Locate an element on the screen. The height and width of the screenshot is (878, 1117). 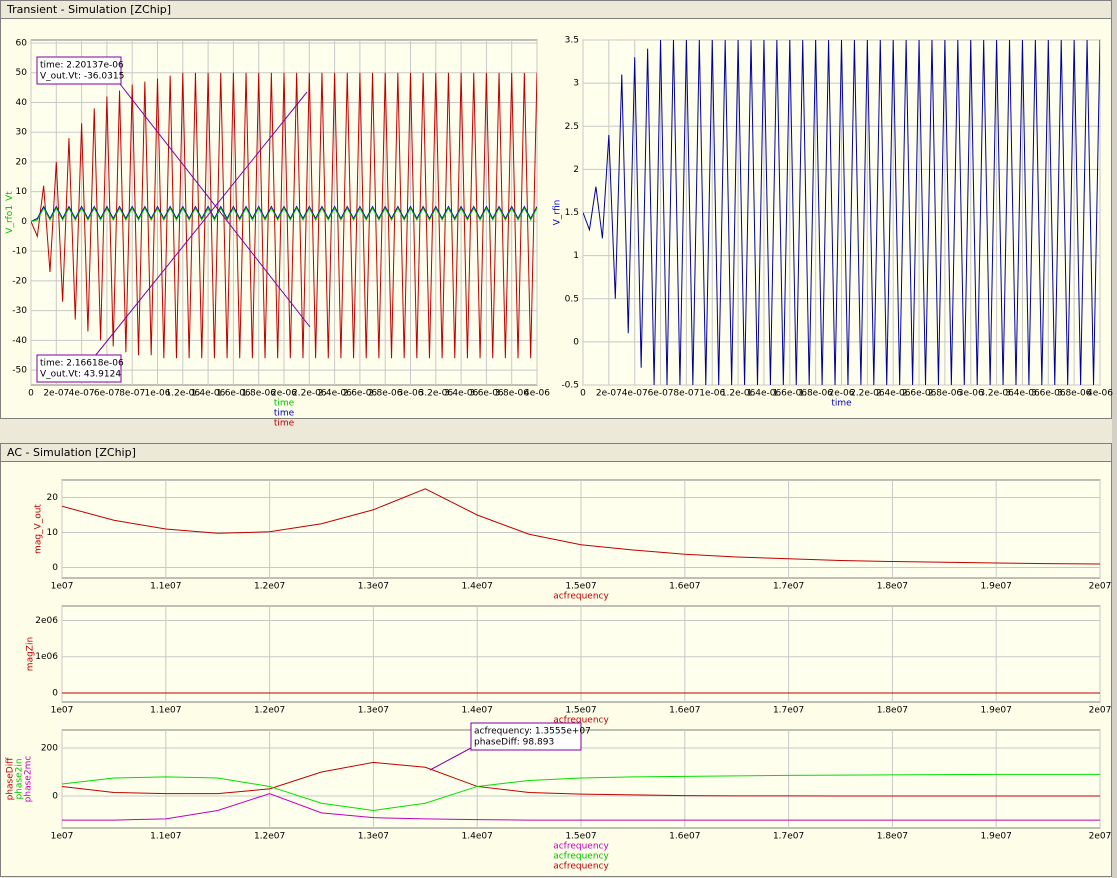
annotation-text: time: 2.20137e-06 is located at coordinates (82, 66).